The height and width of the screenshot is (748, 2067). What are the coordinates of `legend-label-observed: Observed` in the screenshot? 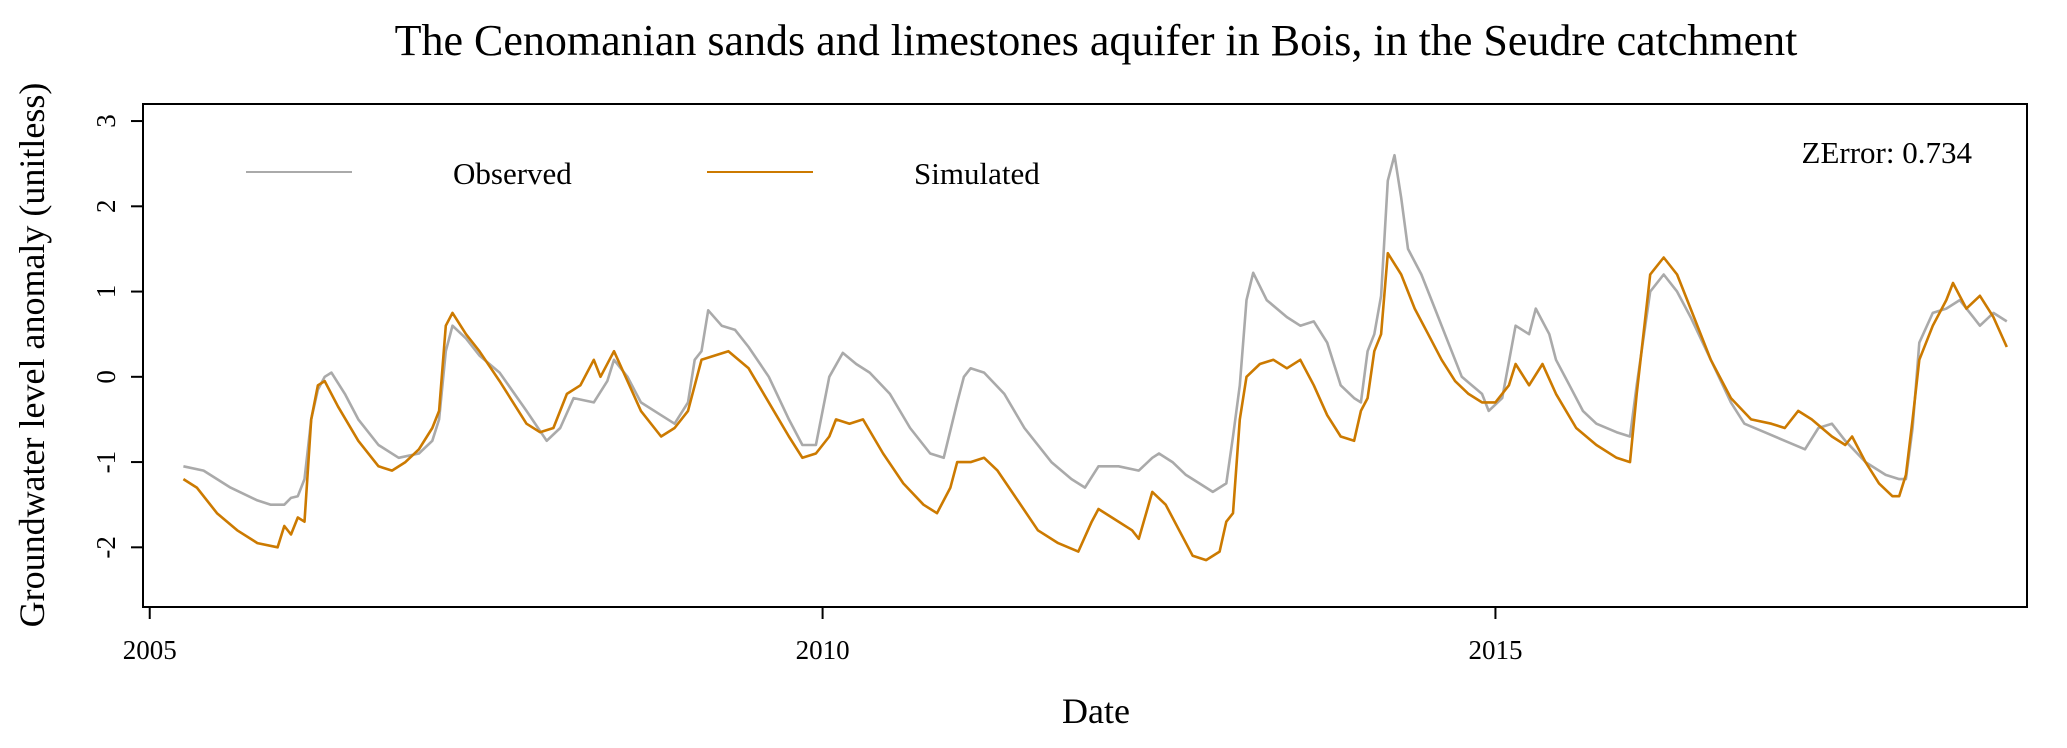 It's located at (512, 173).